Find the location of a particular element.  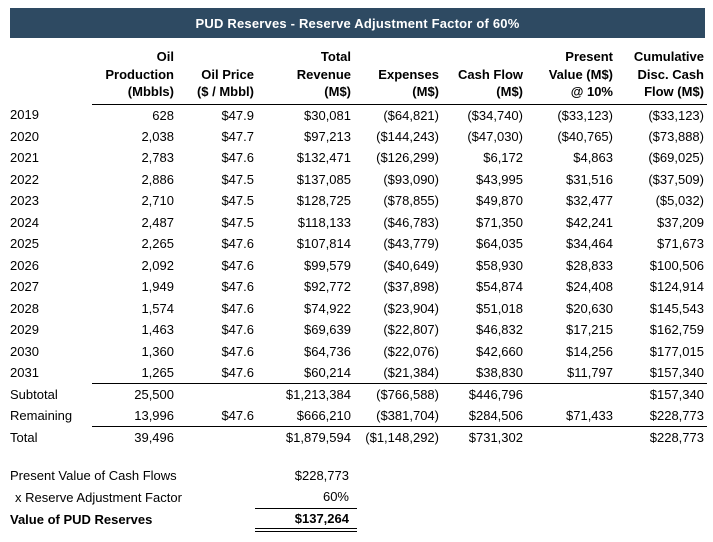

cell-present-value: $32,477 is located at coordinates (589, 201).